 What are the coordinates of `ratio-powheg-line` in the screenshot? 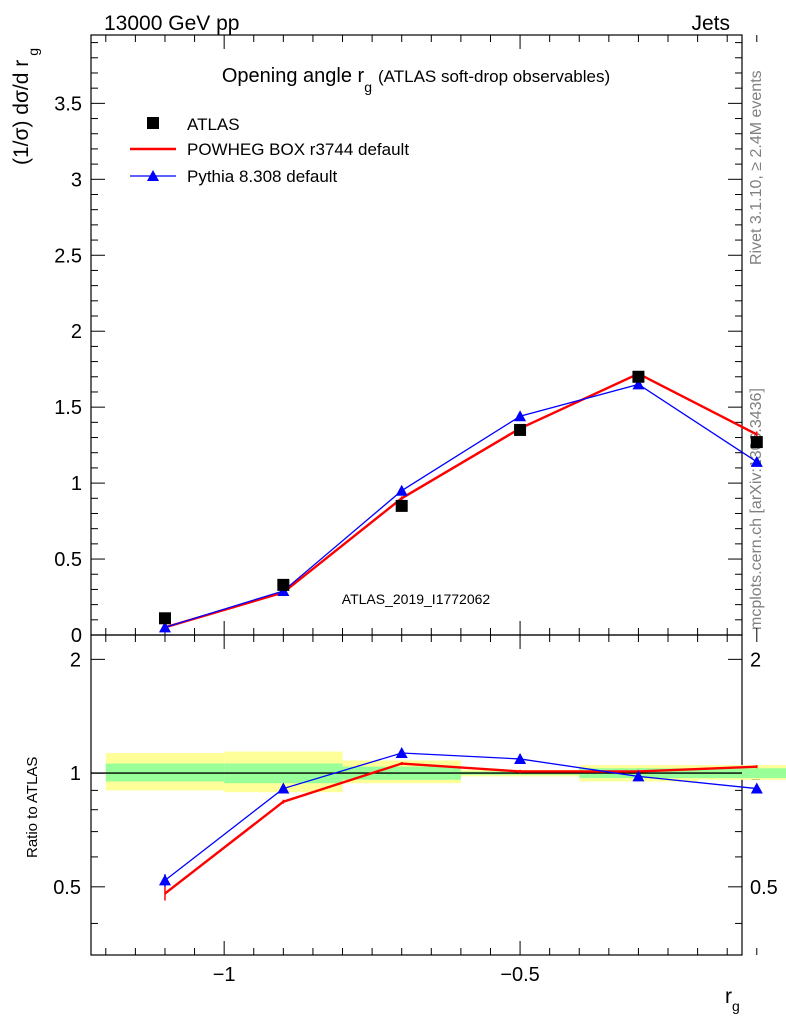 It's located at (460, 828).